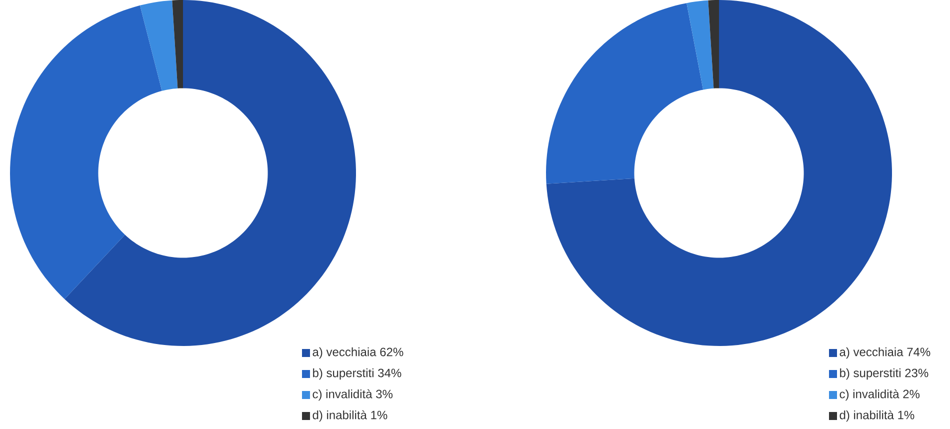  Describe the element at coordinates (358, 353) in the screenshot. I see `legend-label: a) vecchiaia 62%` at that location.